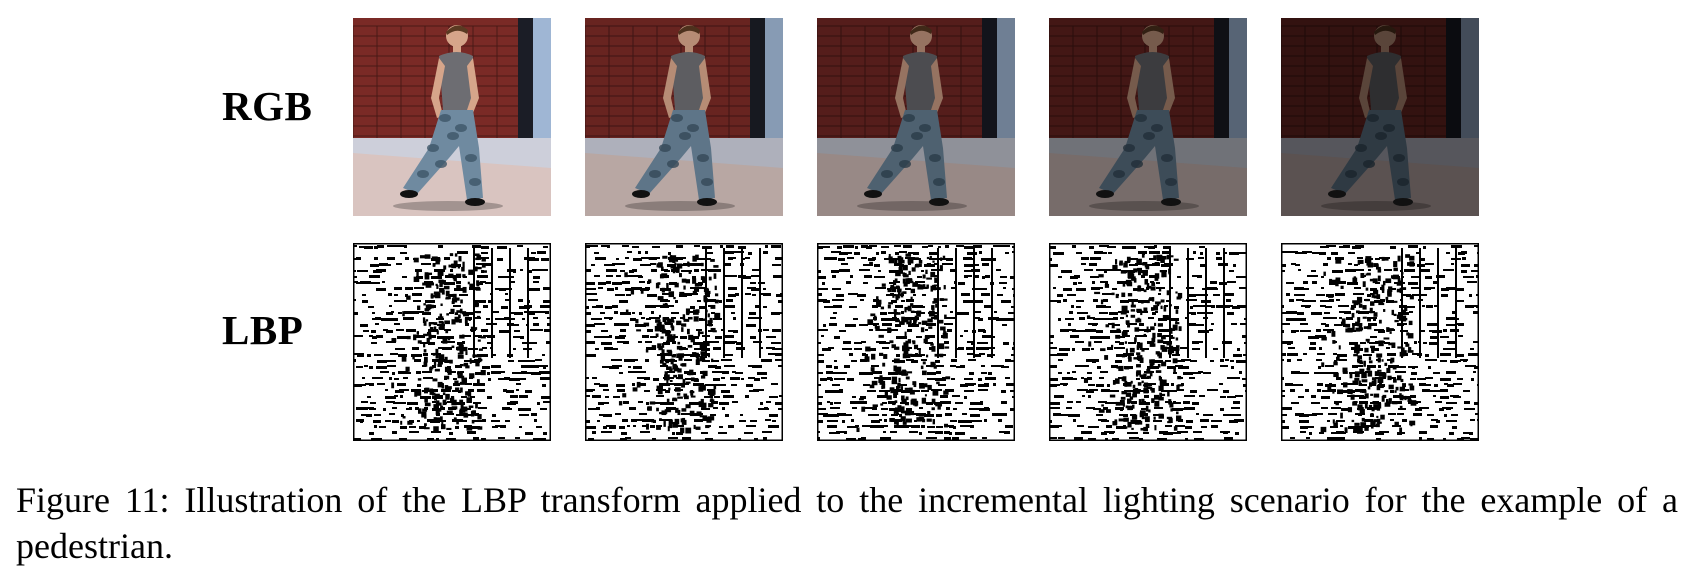  Describe the element at coordinates (267, 106) in the screenshot. I see `row-label-rgb: RGB` at that location.